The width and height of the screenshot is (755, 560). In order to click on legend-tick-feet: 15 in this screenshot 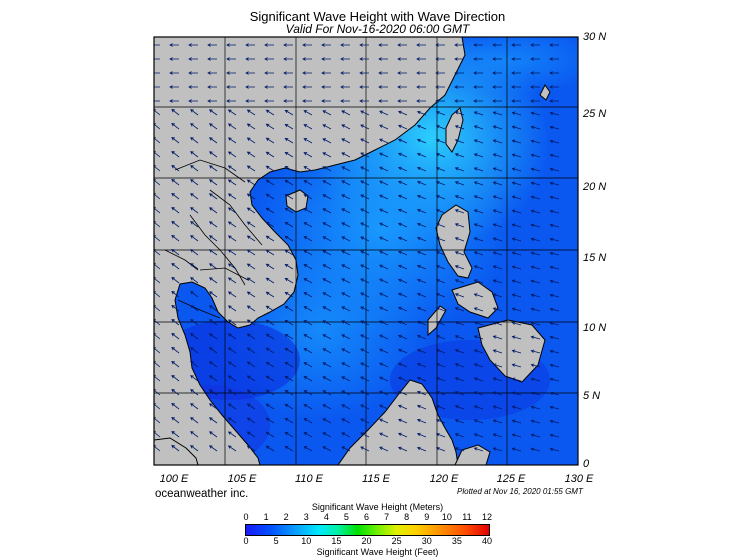, I will do `click(336, 541)`.